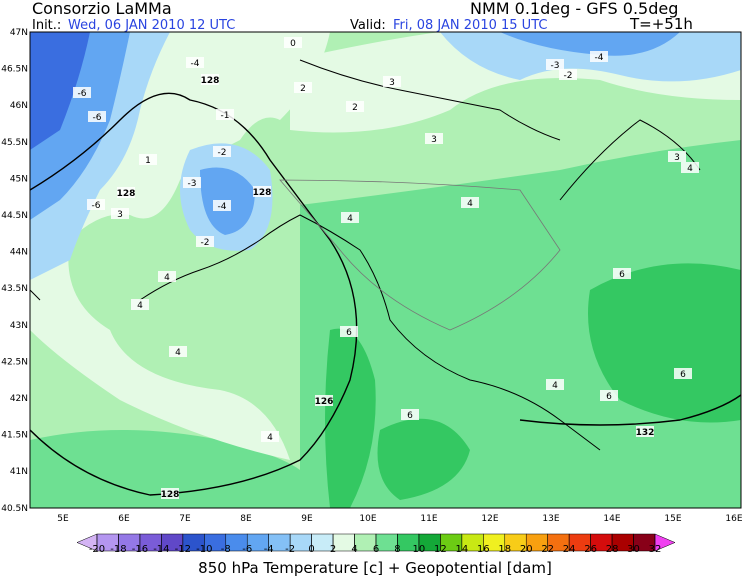  I want to click on longitude-label: 5E, so click(63, 519).